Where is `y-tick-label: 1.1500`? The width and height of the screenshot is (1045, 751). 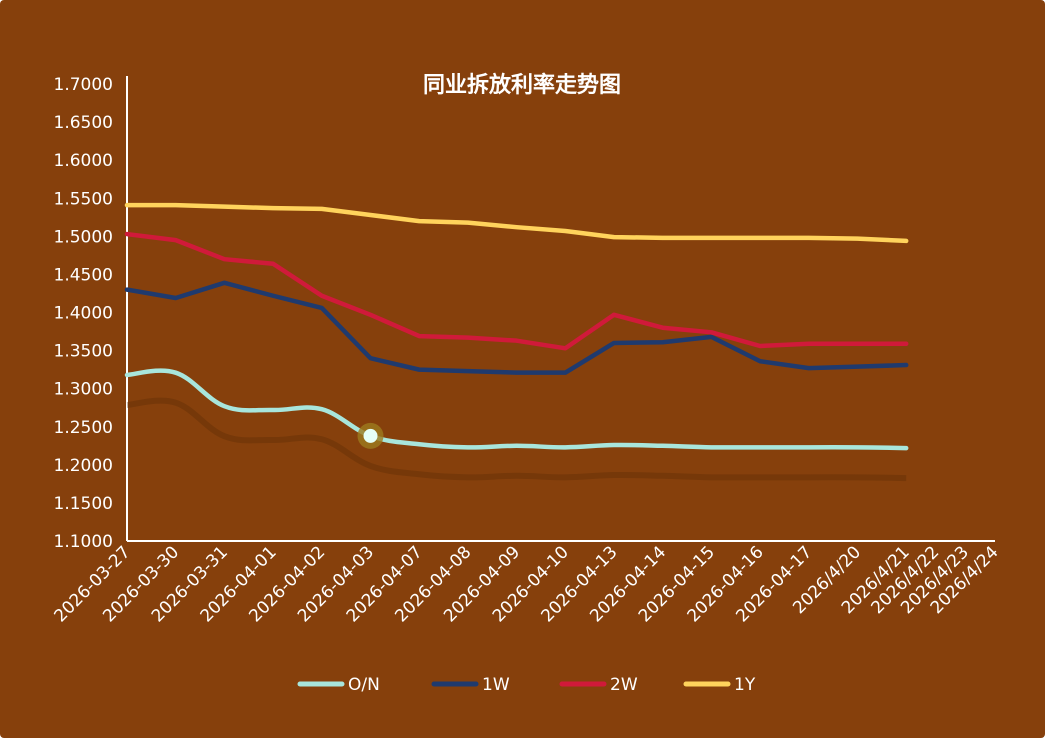 y-tick-label: 1.1500 is located at coordinates (83, 504).